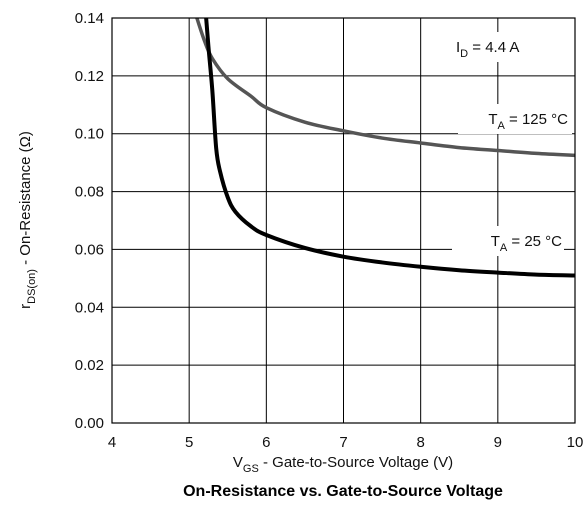 The image size is (587, 529). Describe the element at coordinates (189, 442) in the screenshot. I see `x-tick-label: 5` at that location.